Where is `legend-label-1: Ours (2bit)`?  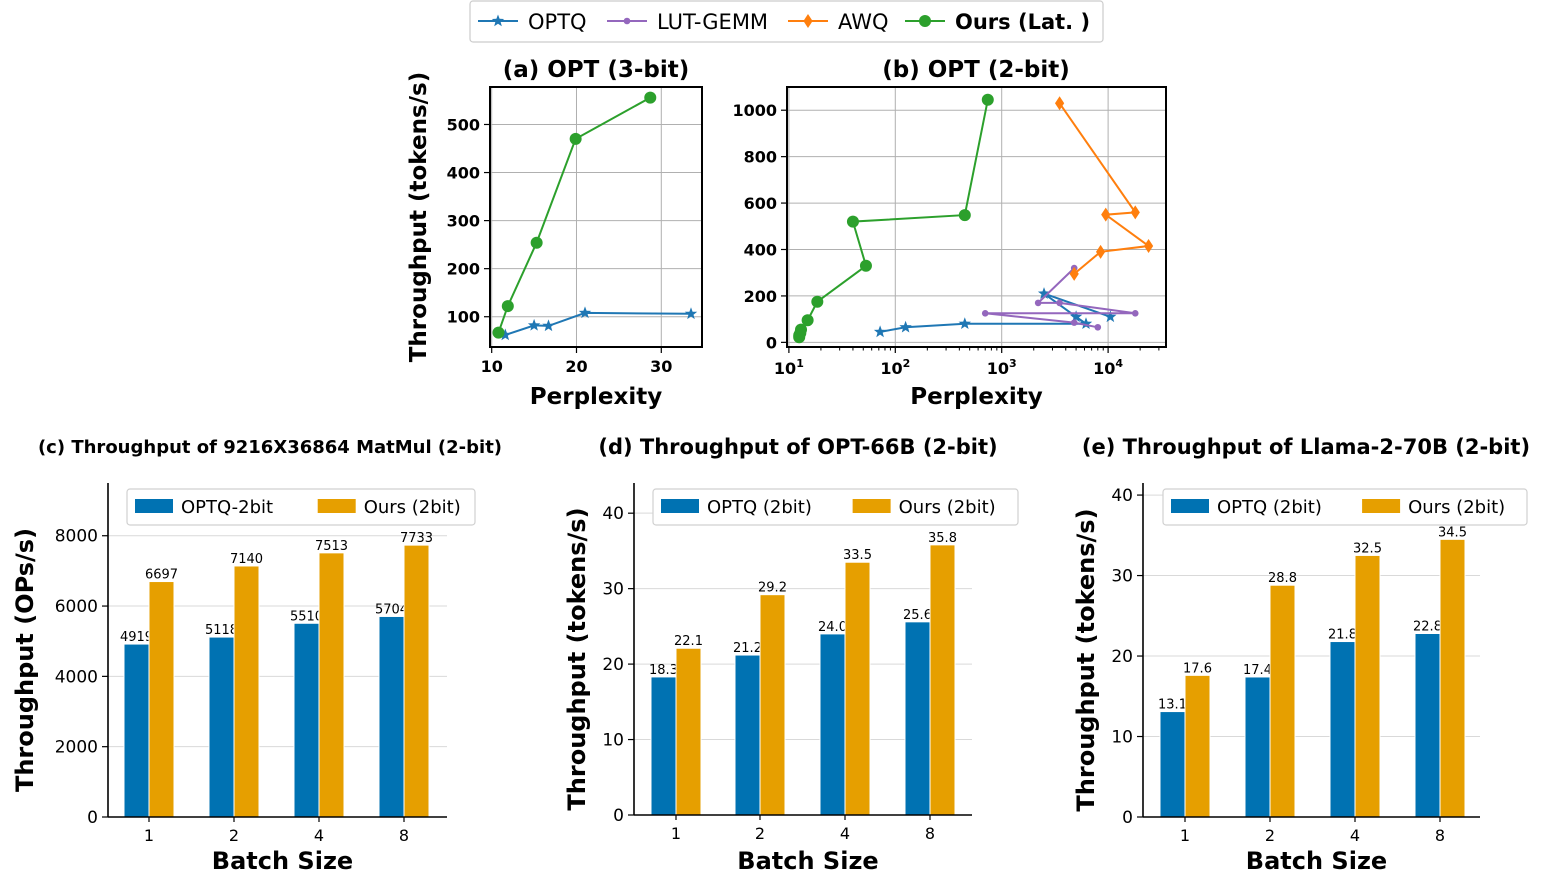
legend-label-1: Ours (2bit) is located at coordinates (412, 507).